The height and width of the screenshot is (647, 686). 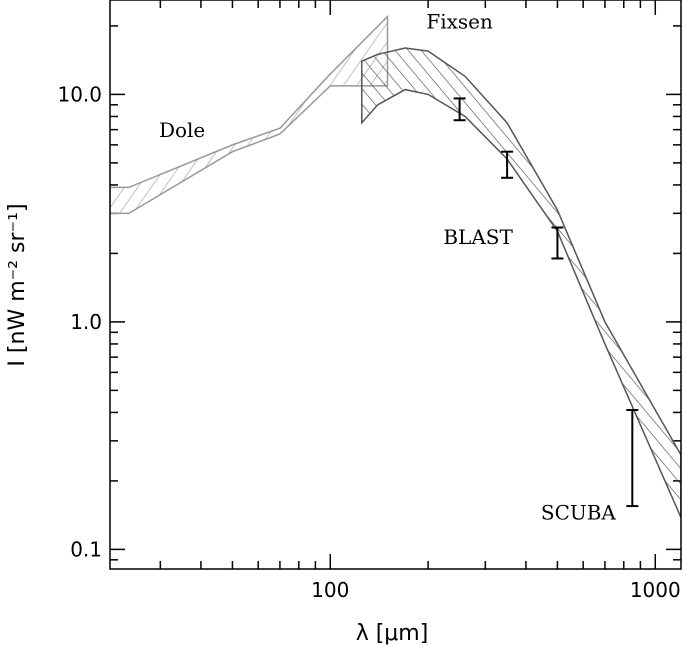 I want to click on annotation-dole: Dole, so click(x=182, y=130).